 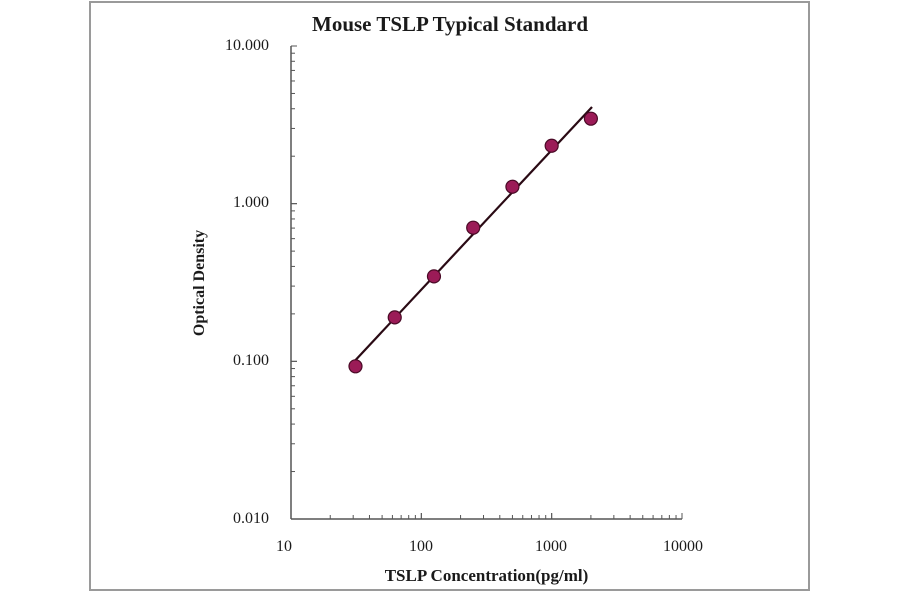 I want to click on y-tick-label: 1.000, so click(x=251, y=202).